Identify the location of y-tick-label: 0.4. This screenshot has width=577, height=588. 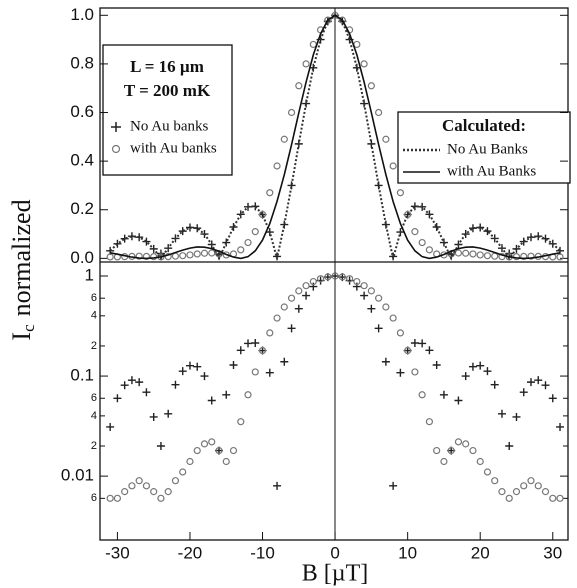
(82, 160).